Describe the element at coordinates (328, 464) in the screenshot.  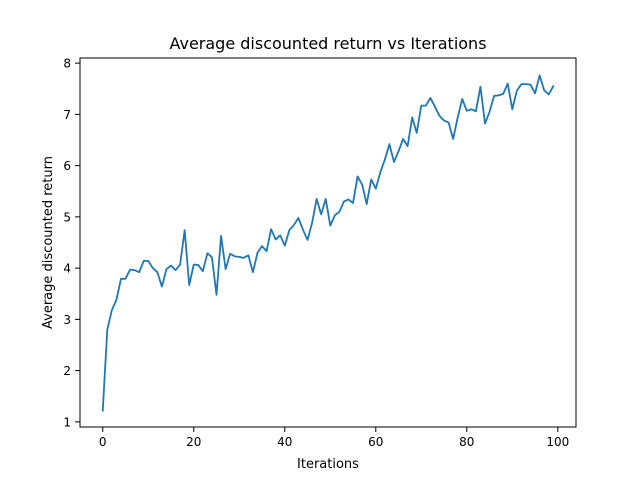
I see `x-axis-label: Iterations` at that location.